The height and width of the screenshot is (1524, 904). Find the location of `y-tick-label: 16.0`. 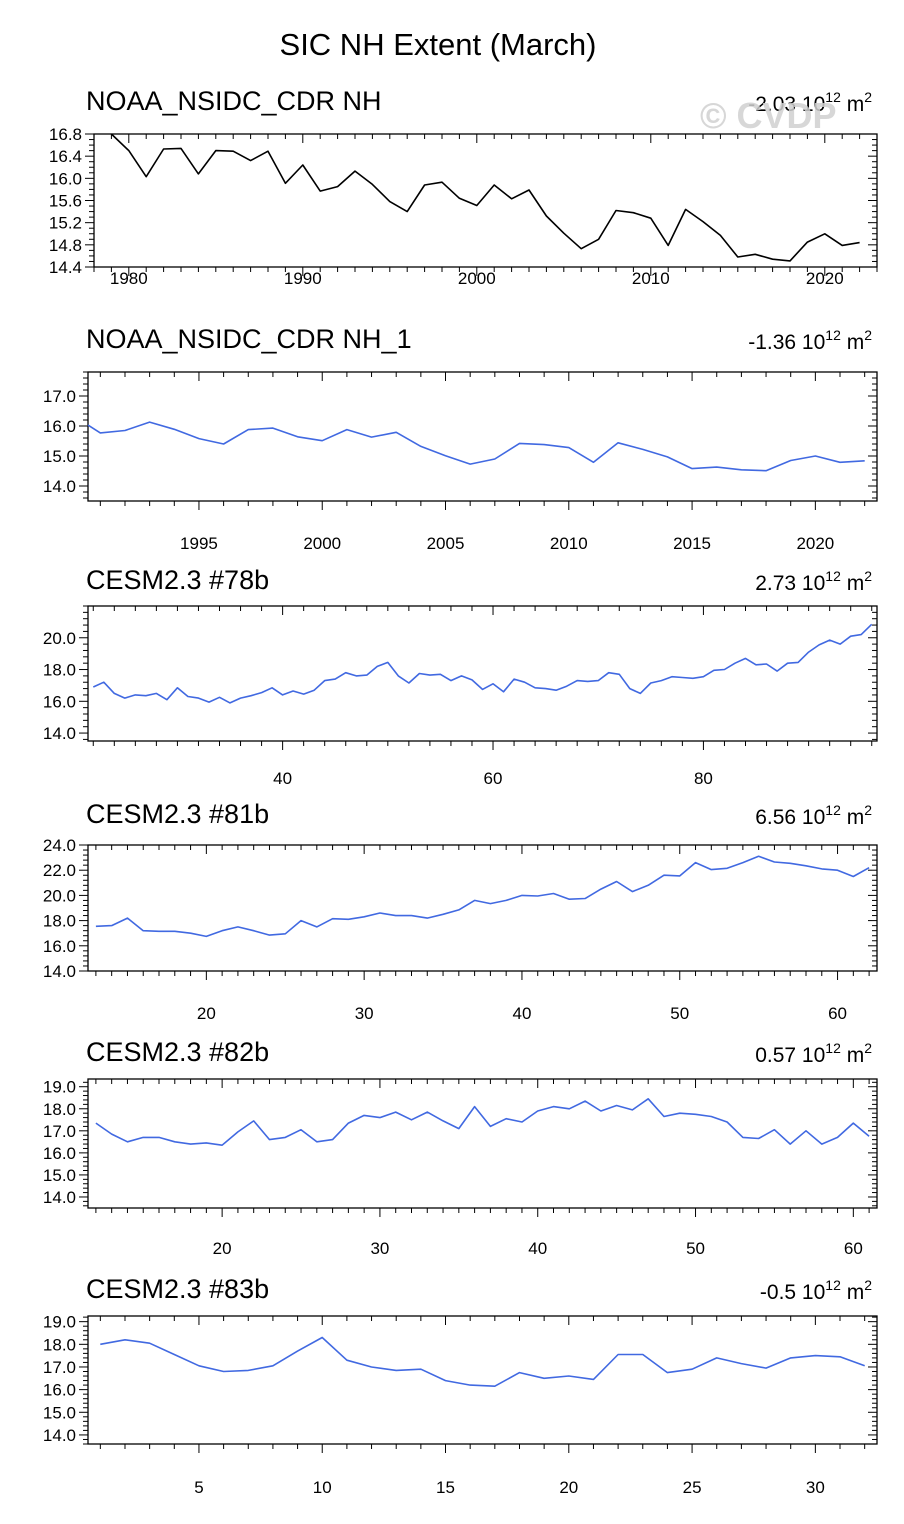

y-tick-label: 16.0 is located at coordinates (59, 1153).